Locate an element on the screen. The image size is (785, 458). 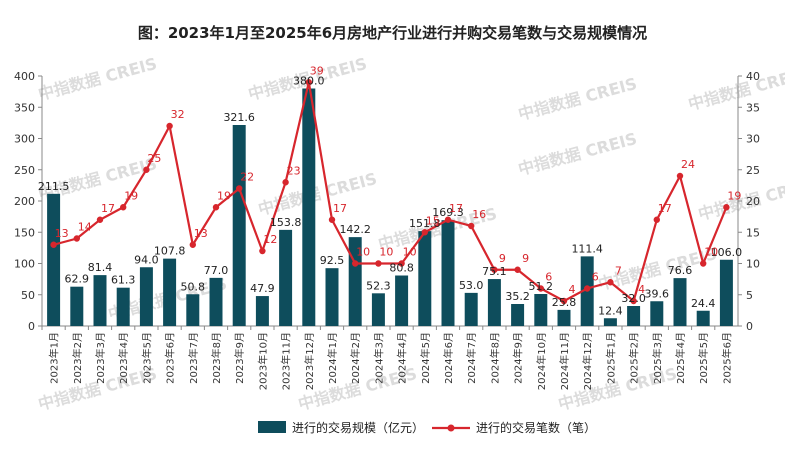
watermark-5: 中指数据 CREIS is located at coordinates (317, 194).